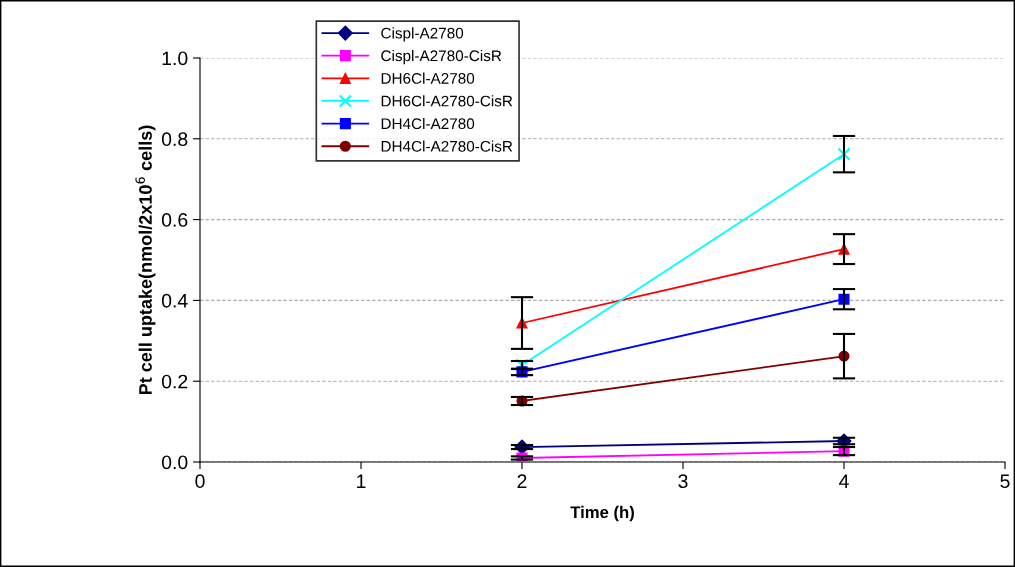 The image size is (1015, 567). What do you see at coordinates (361, 481) in the screenshot?
I see `x-tick-label: 1` at bounding box center [361, 481].